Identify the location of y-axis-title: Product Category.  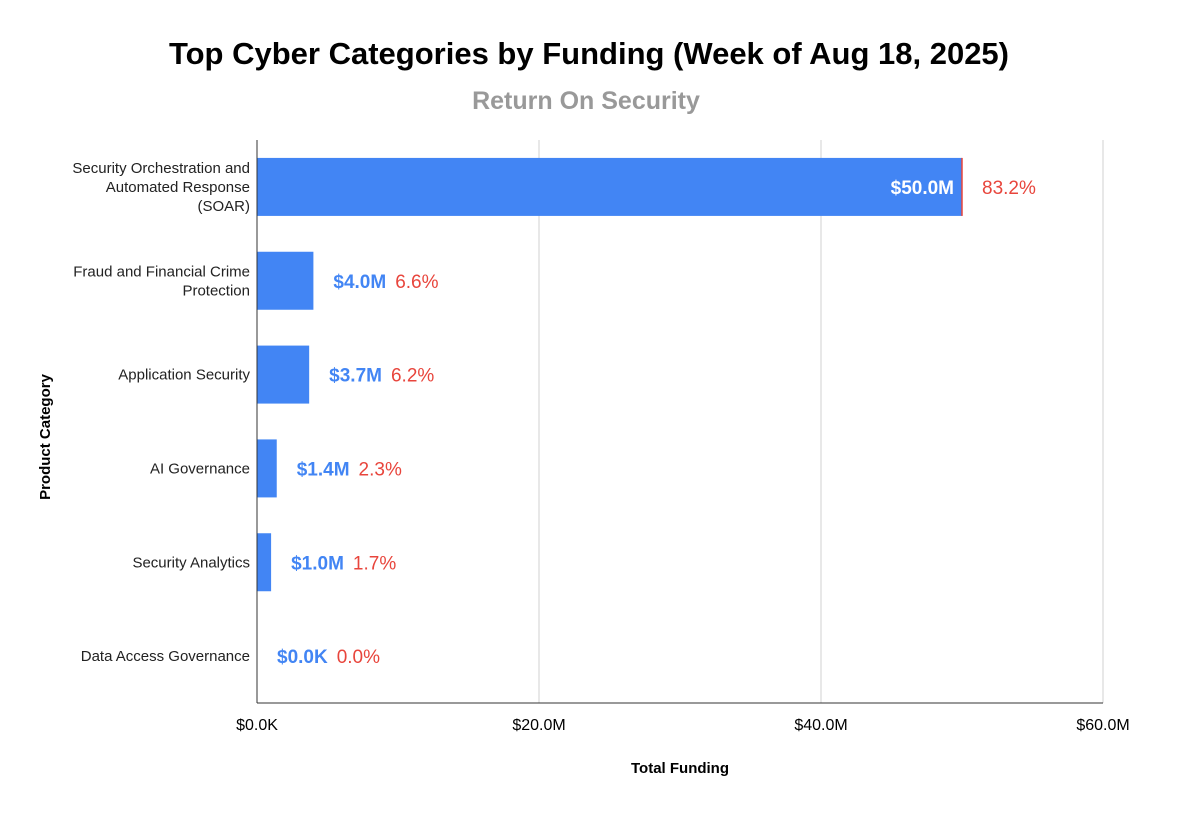
(45, 436).